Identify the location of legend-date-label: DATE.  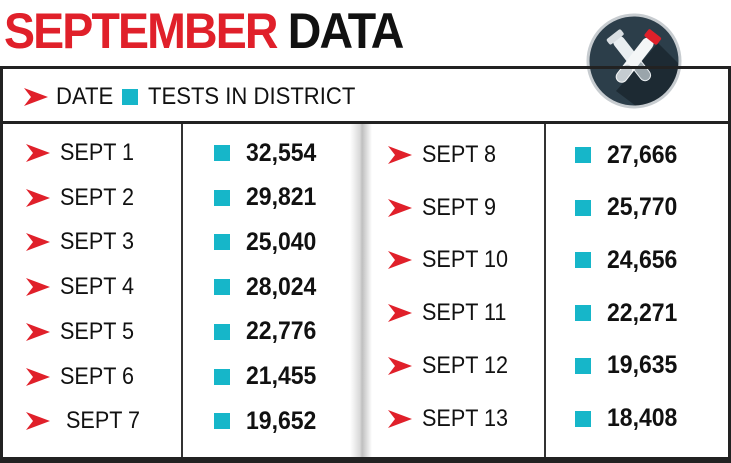
(85, 96).